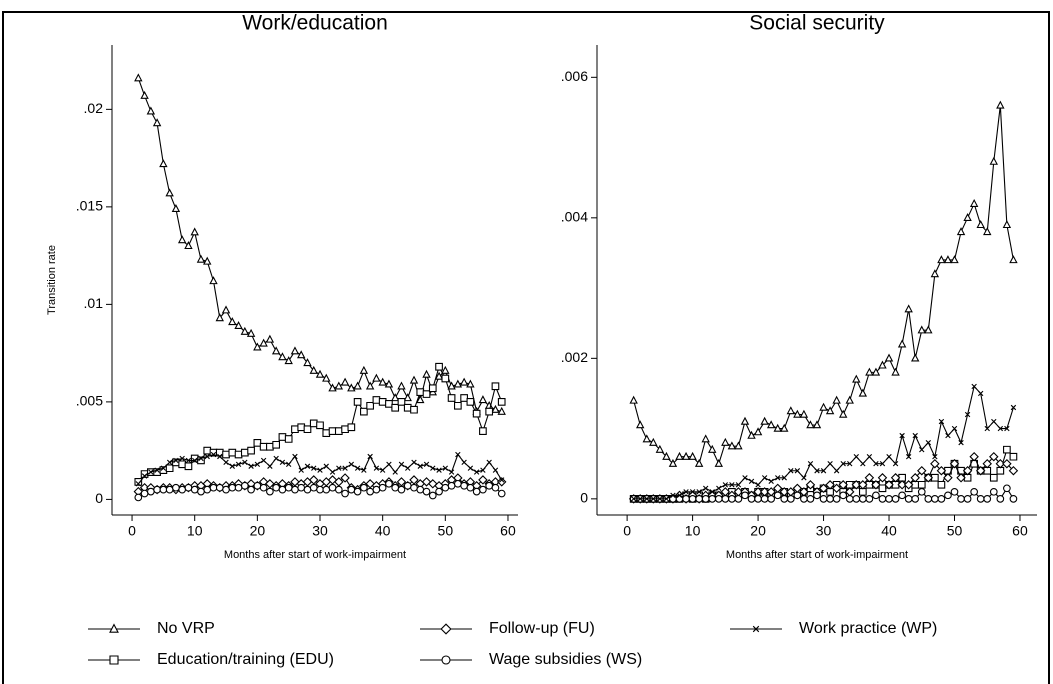 Image resolution: width=1053 pixels, height=684 pixels. I want to click on x-tick-label: 40, so click(889, 531).